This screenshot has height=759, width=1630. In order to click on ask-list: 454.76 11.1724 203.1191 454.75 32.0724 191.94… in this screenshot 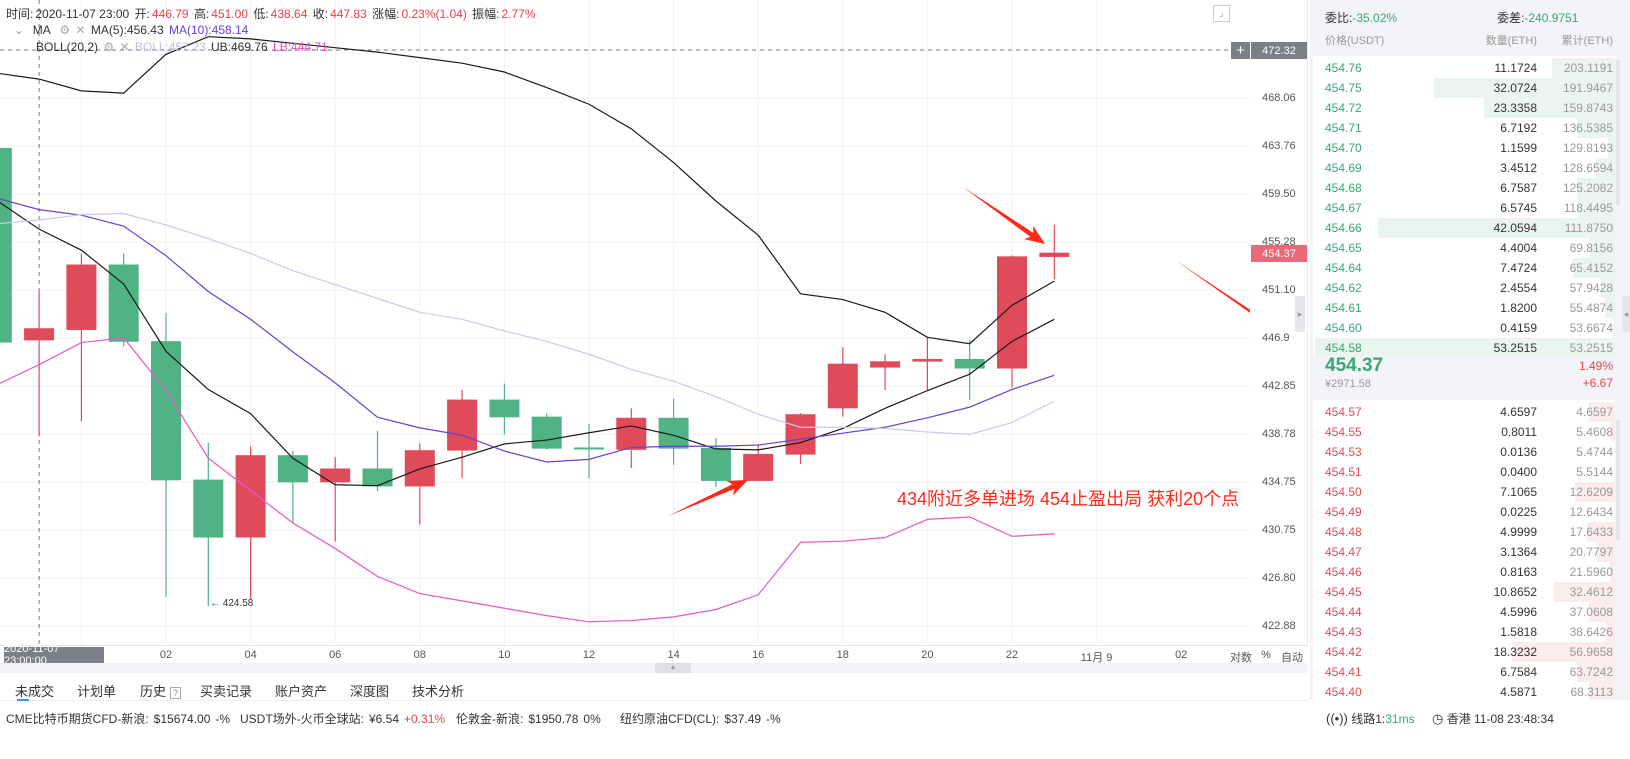, I will do `click(1464, 206)`.